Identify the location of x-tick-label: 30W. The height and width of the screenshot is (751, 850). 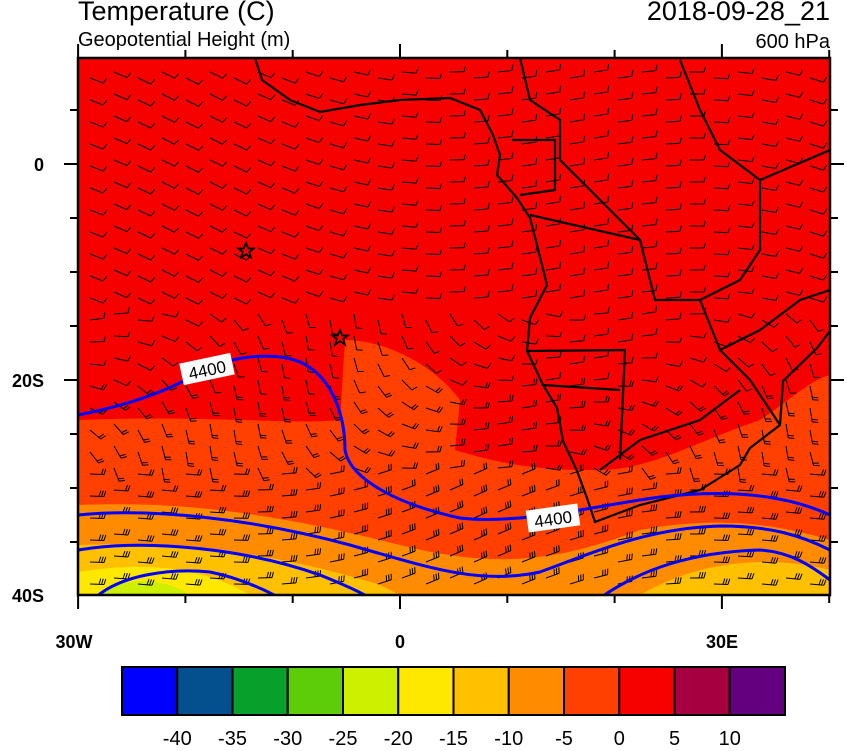
(73, 642).